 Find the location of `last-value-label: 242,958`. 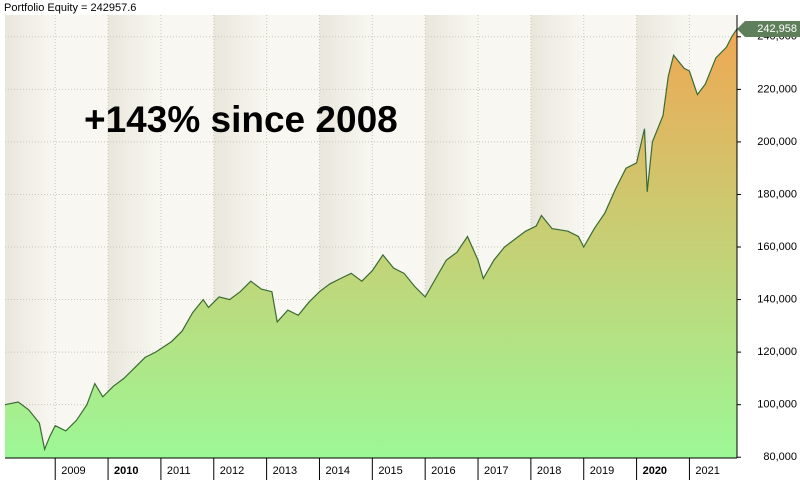

last-value-label: 242,958 is located at coordinates (777, 29).